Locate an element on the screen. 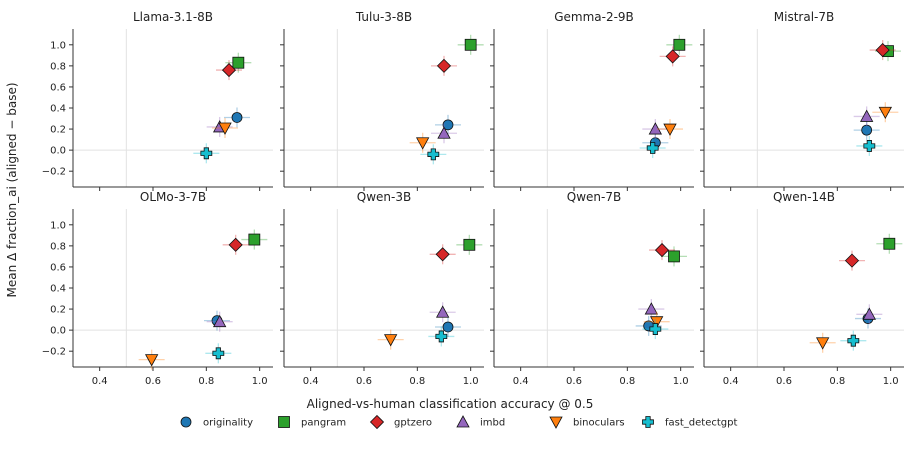 Image resolution: width=911 pixels, height=464 pixels. legend-item-binoculars: binoculars is located at coordinates (587, 422).